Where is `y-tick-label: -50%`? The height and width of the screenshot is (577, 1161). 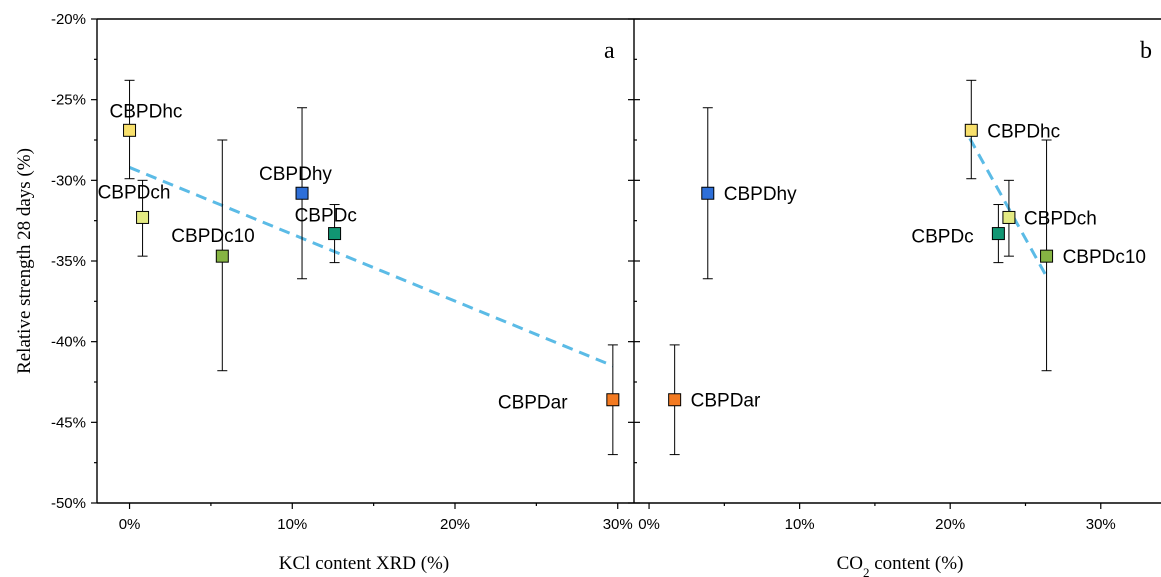
y-tick-label: -50% is located at coordinates (68, 503).